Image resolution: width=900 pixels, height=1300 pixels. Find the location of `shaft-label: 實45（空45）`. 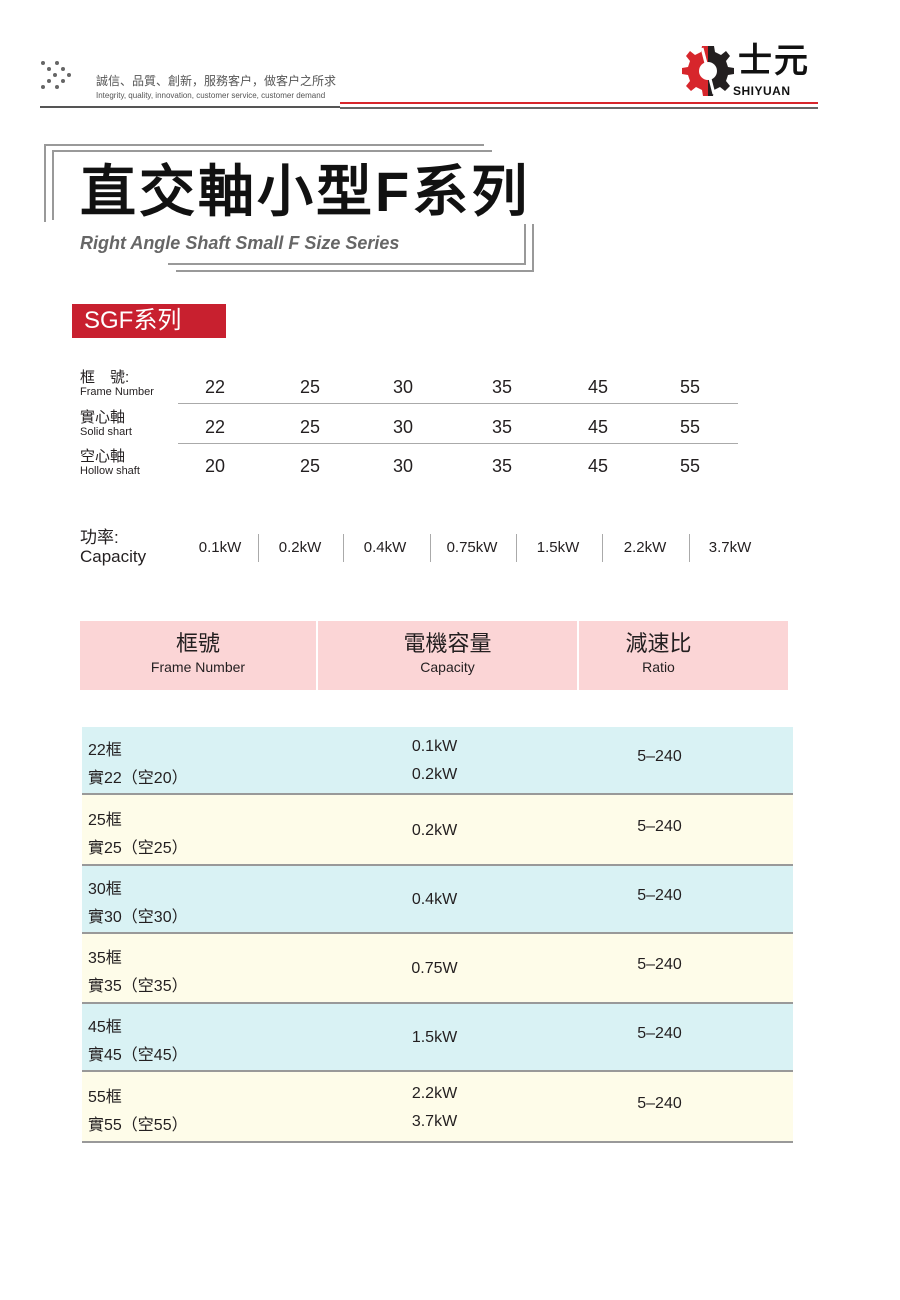

shaft-label: 實45（空45） is located at coordinates (138, 1055).